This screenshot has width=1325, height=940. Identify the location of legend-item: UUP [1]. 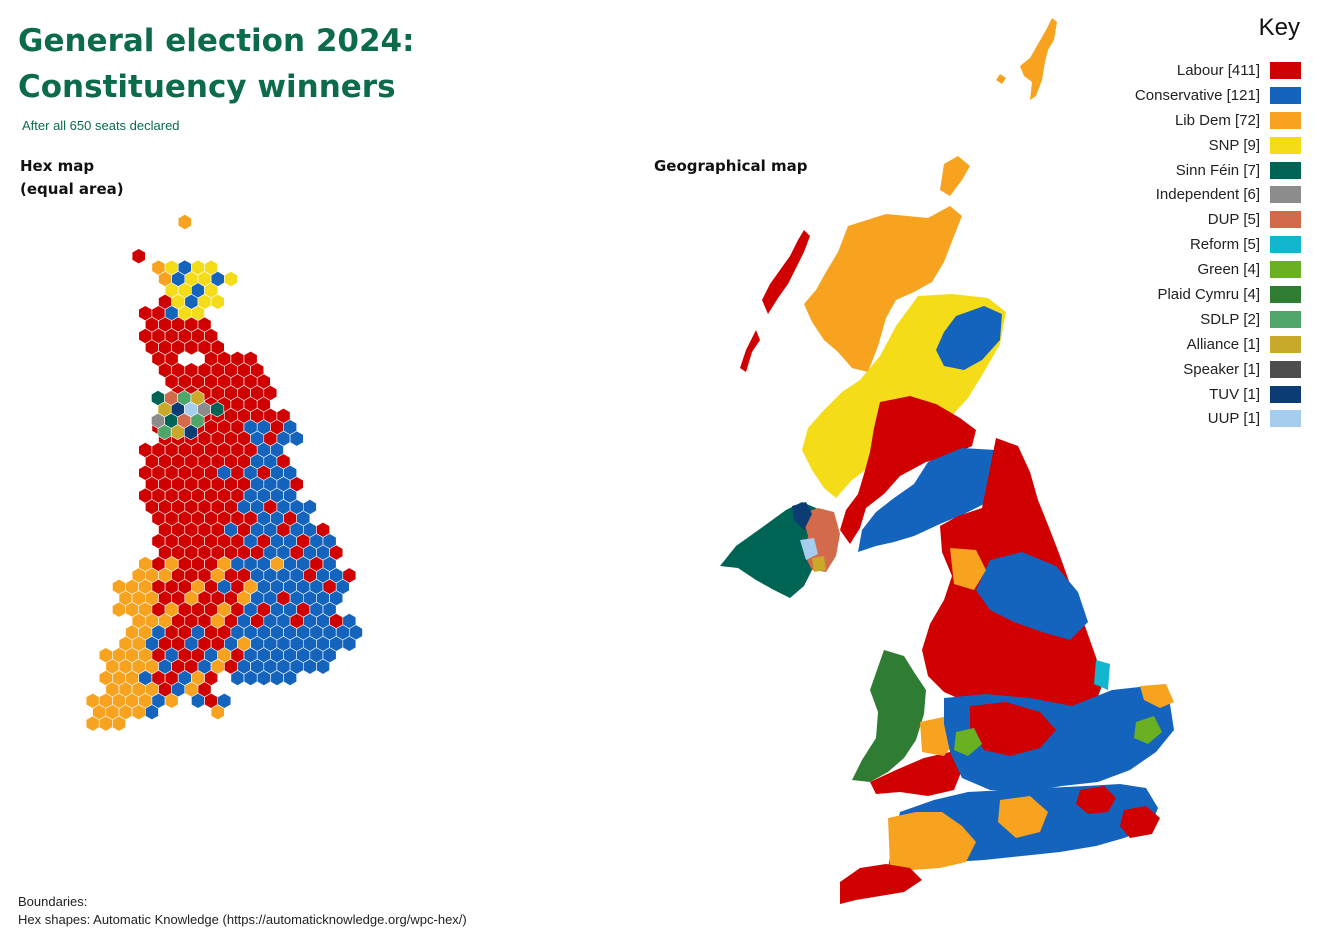
(1171, 418).